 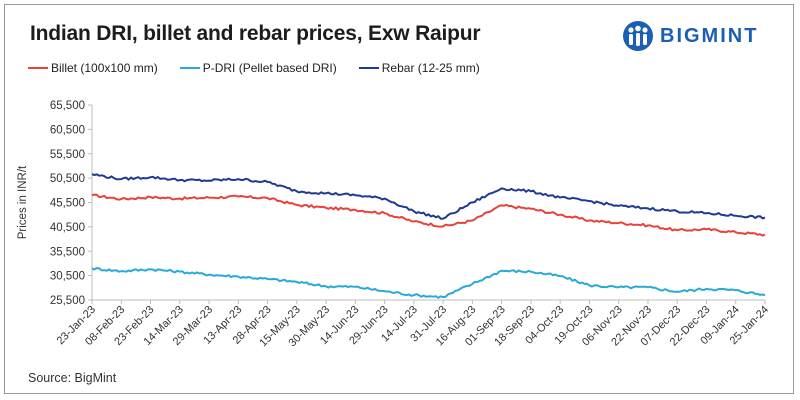 I want to click on series-line-rebar, so click(x=428, y=196).